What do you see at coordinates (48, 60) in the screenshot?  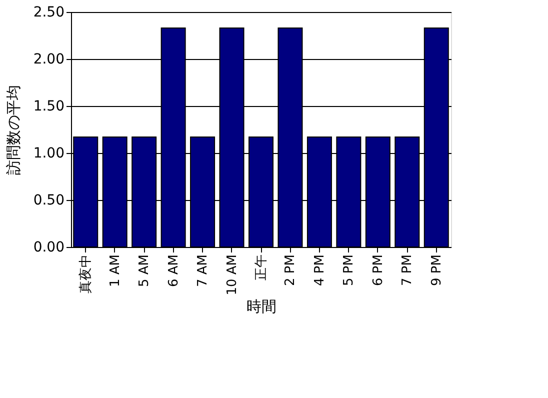 I see `y-tick-label: 2.00` at bounding box center [48, 60].